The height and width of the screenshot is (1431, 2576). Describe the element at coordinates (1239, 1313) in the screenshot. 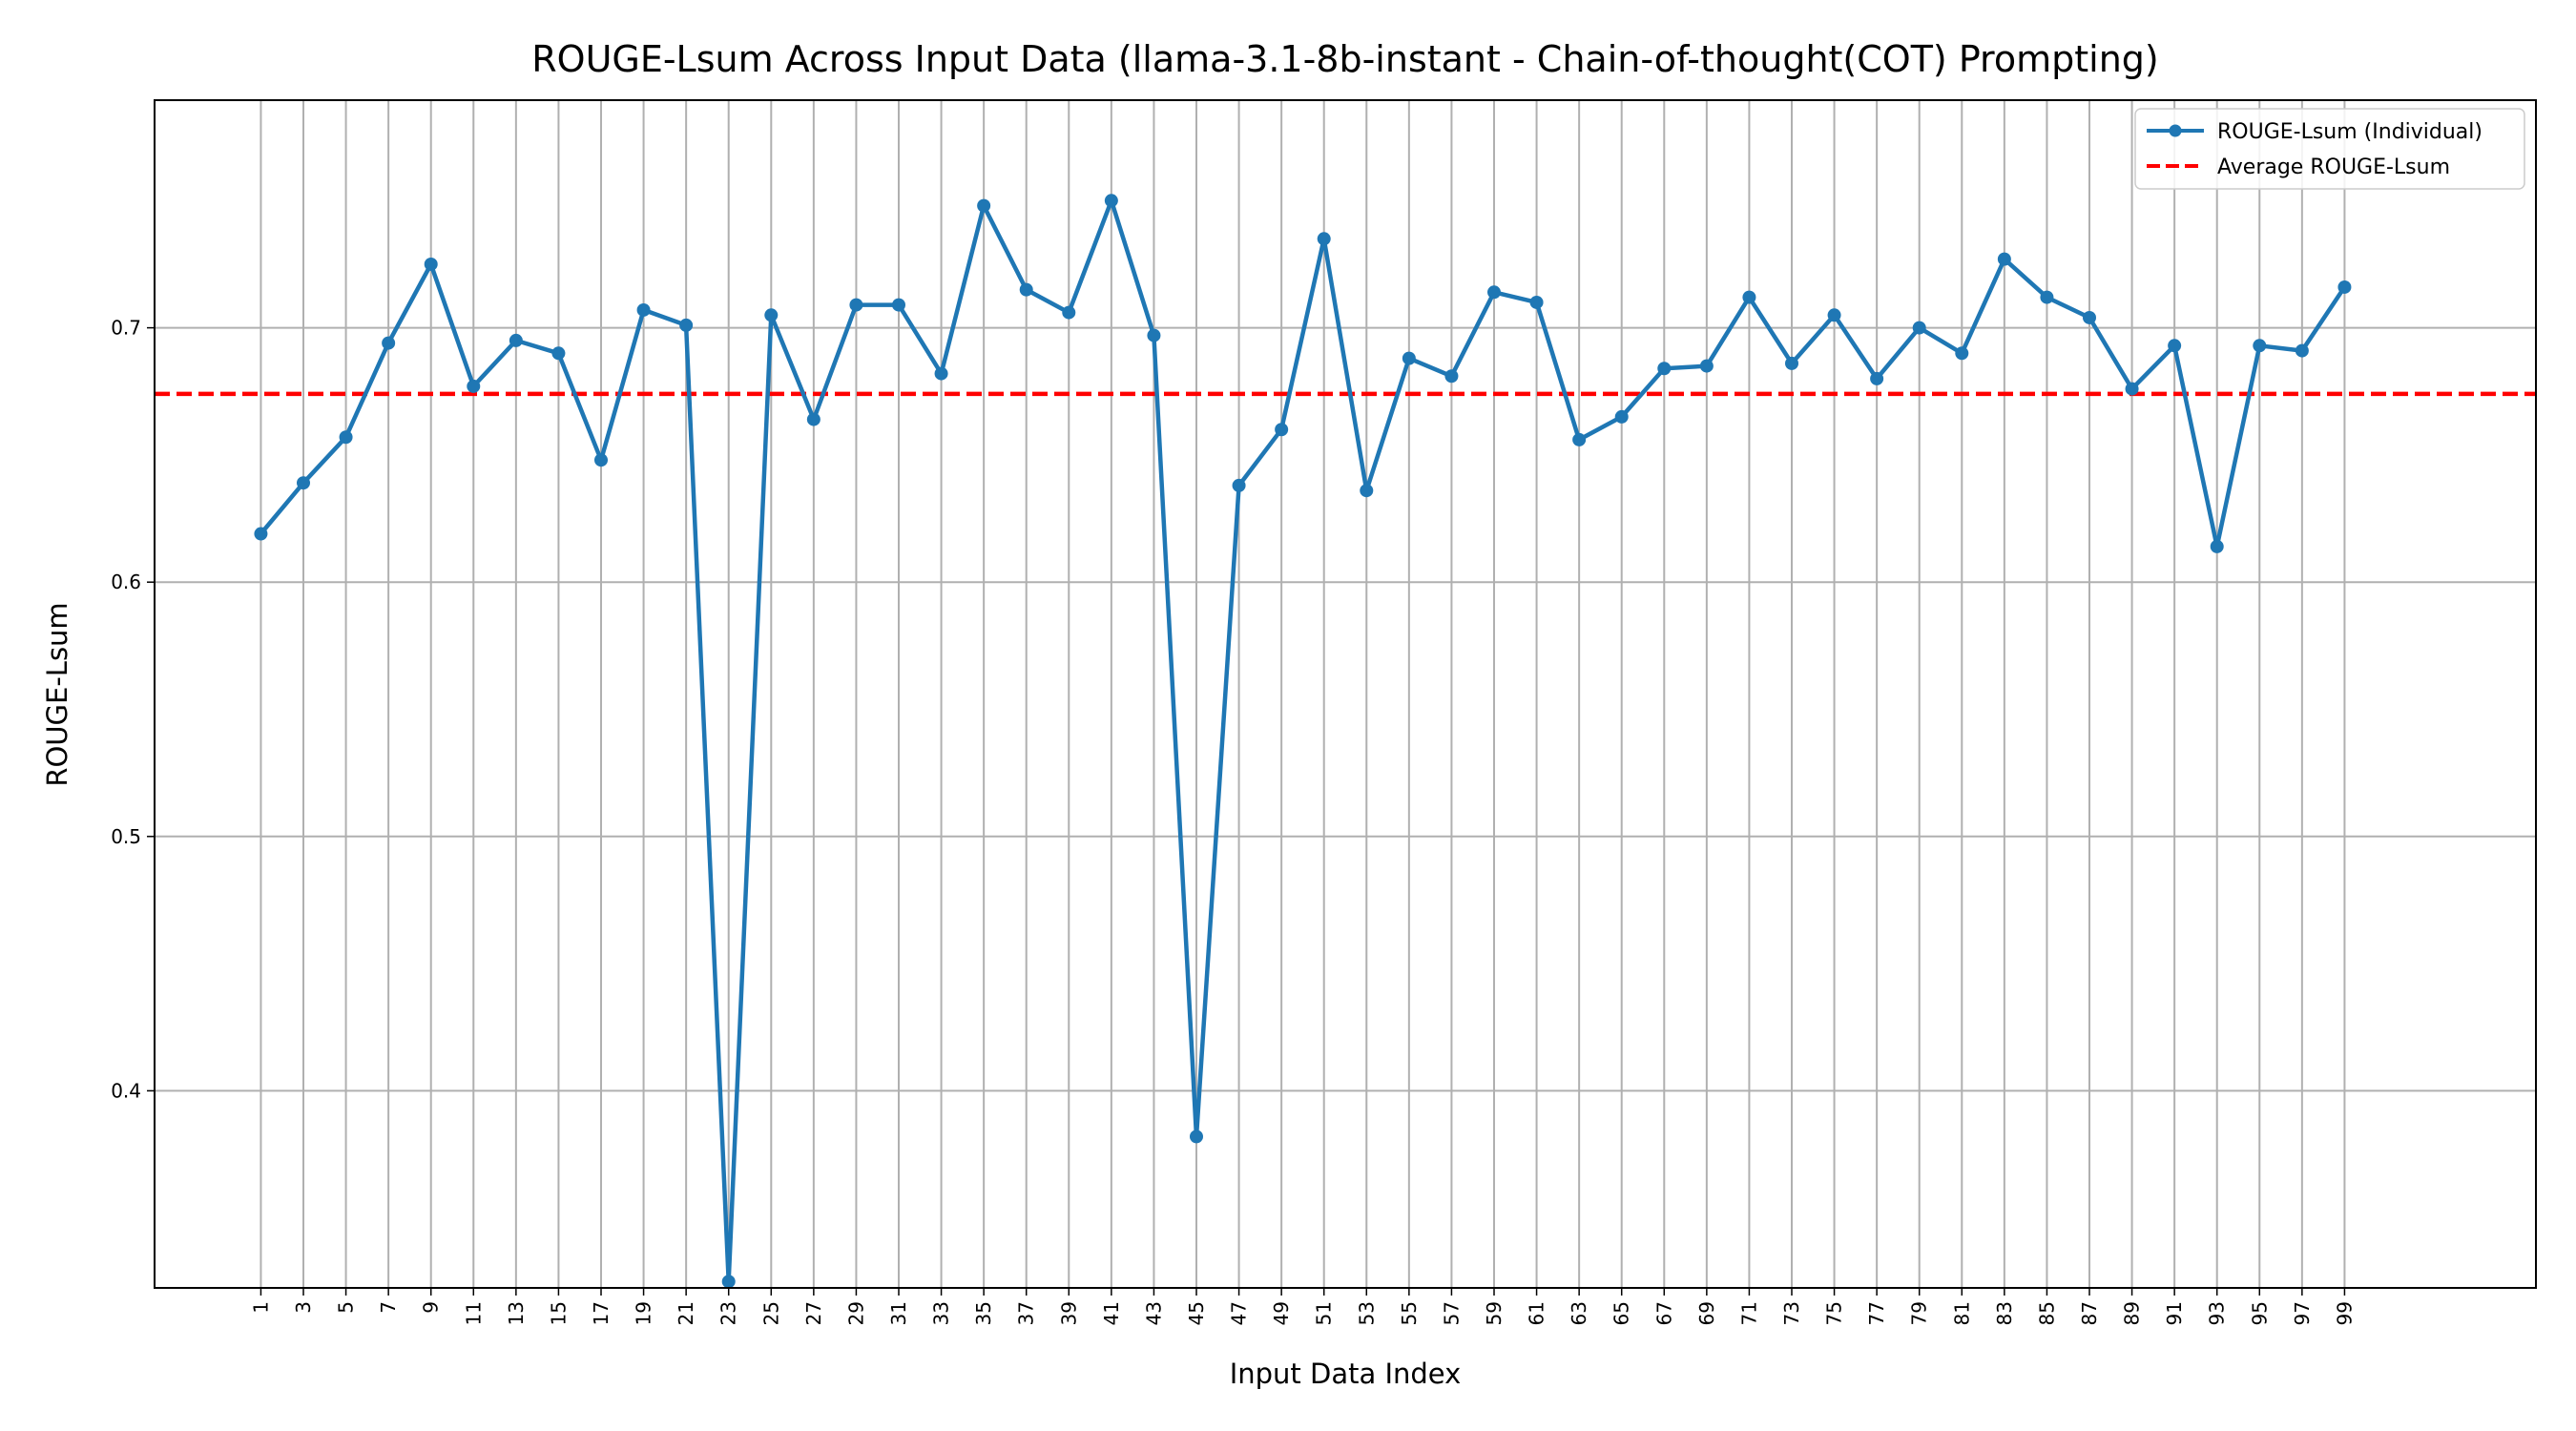

I see `x-tick-label: 47` at that location.